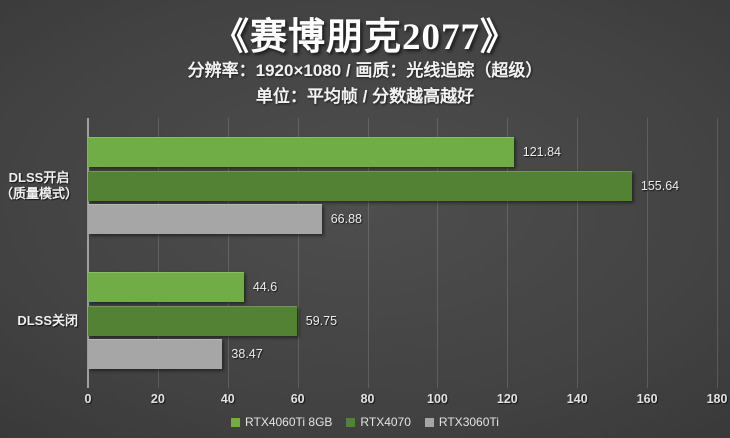 The image size is (730, 438). Describe the element at coordinates (507, 399) in the screenshot. I see `x-tick-label: 120` at that location.